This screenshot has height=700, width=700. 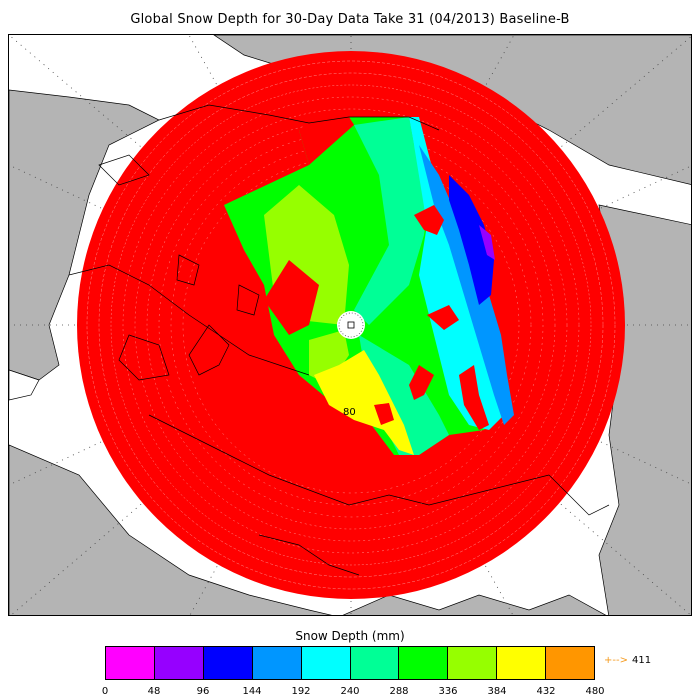 What do you see at coordinates (487, 242) in the screenshot?
I see `region-purple` at bounding box center [487, 242].